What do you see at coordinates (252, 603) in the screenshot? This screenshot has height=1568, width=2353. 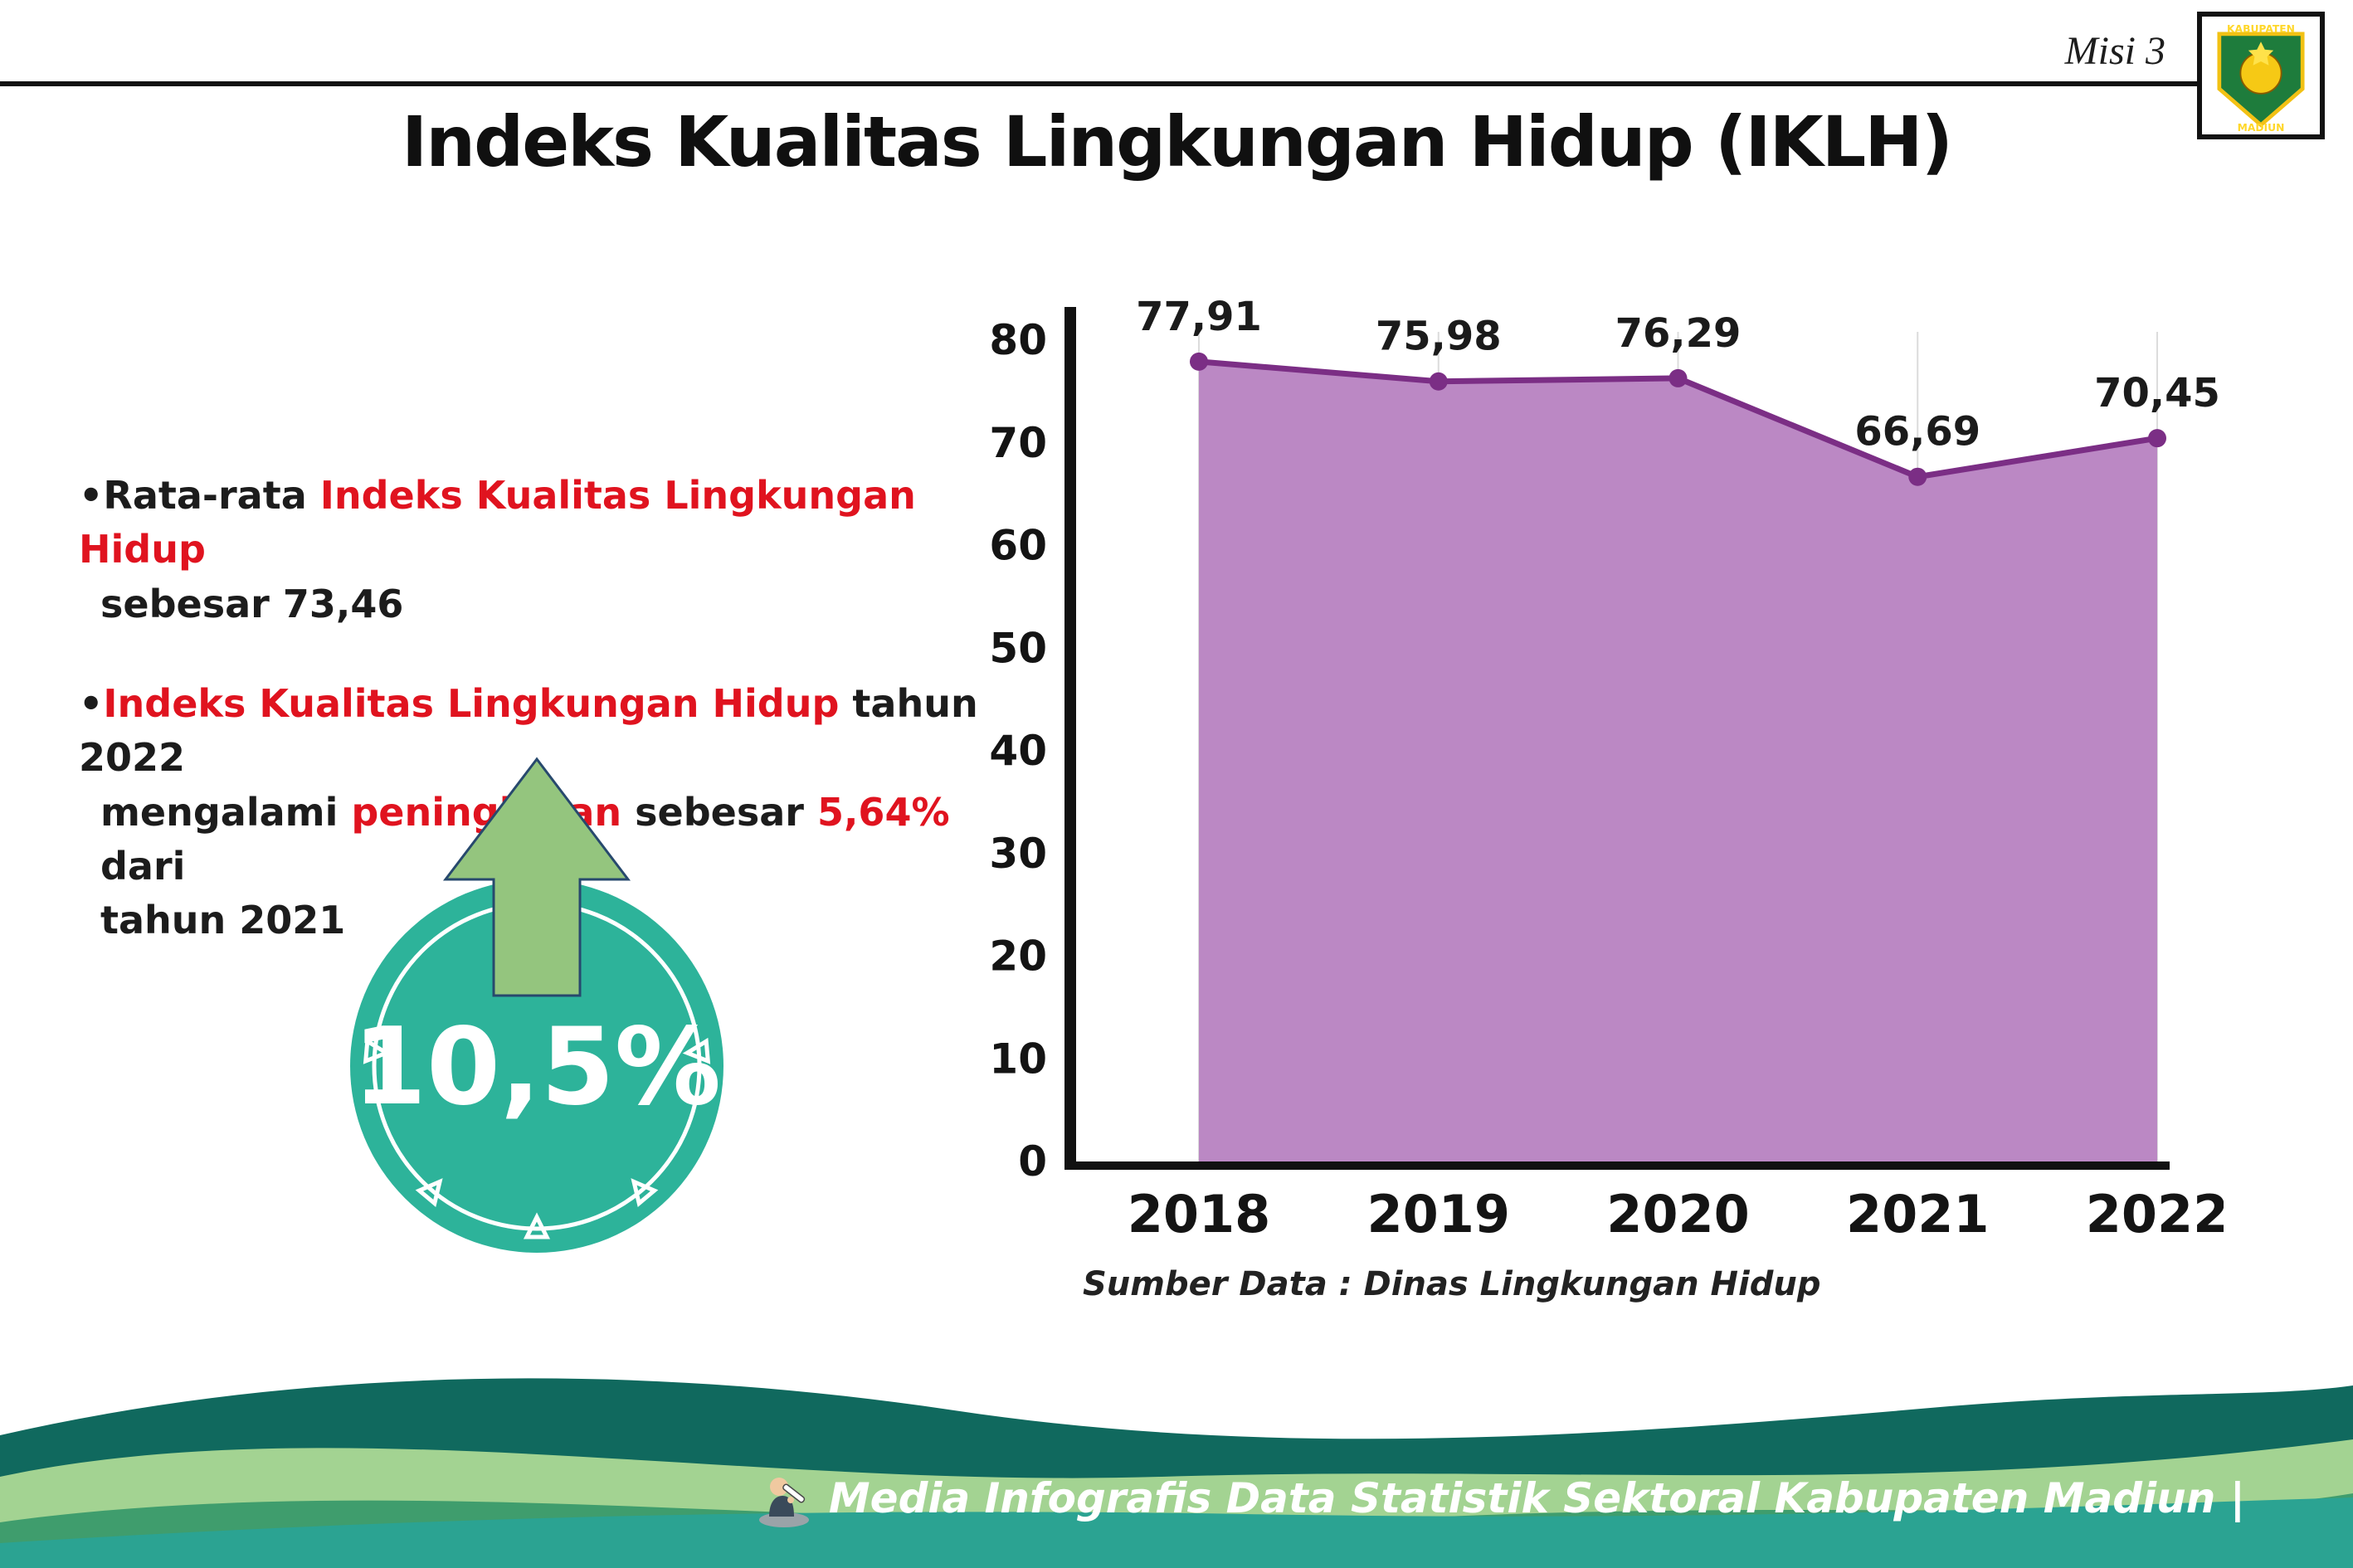 I see `b1-post: sebesar 73,46` at bounding box center [252, 603].